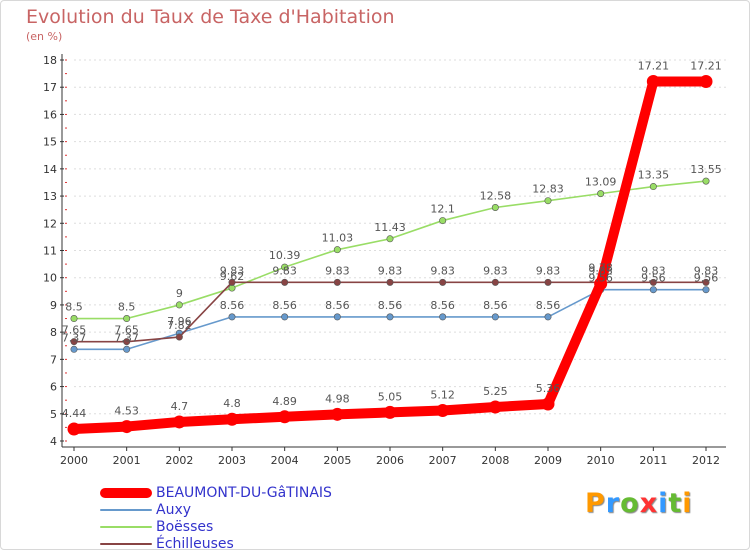 This screenshot has width=750, height=552. I want to click on x-tick-label: 2009, so click(548, 460).